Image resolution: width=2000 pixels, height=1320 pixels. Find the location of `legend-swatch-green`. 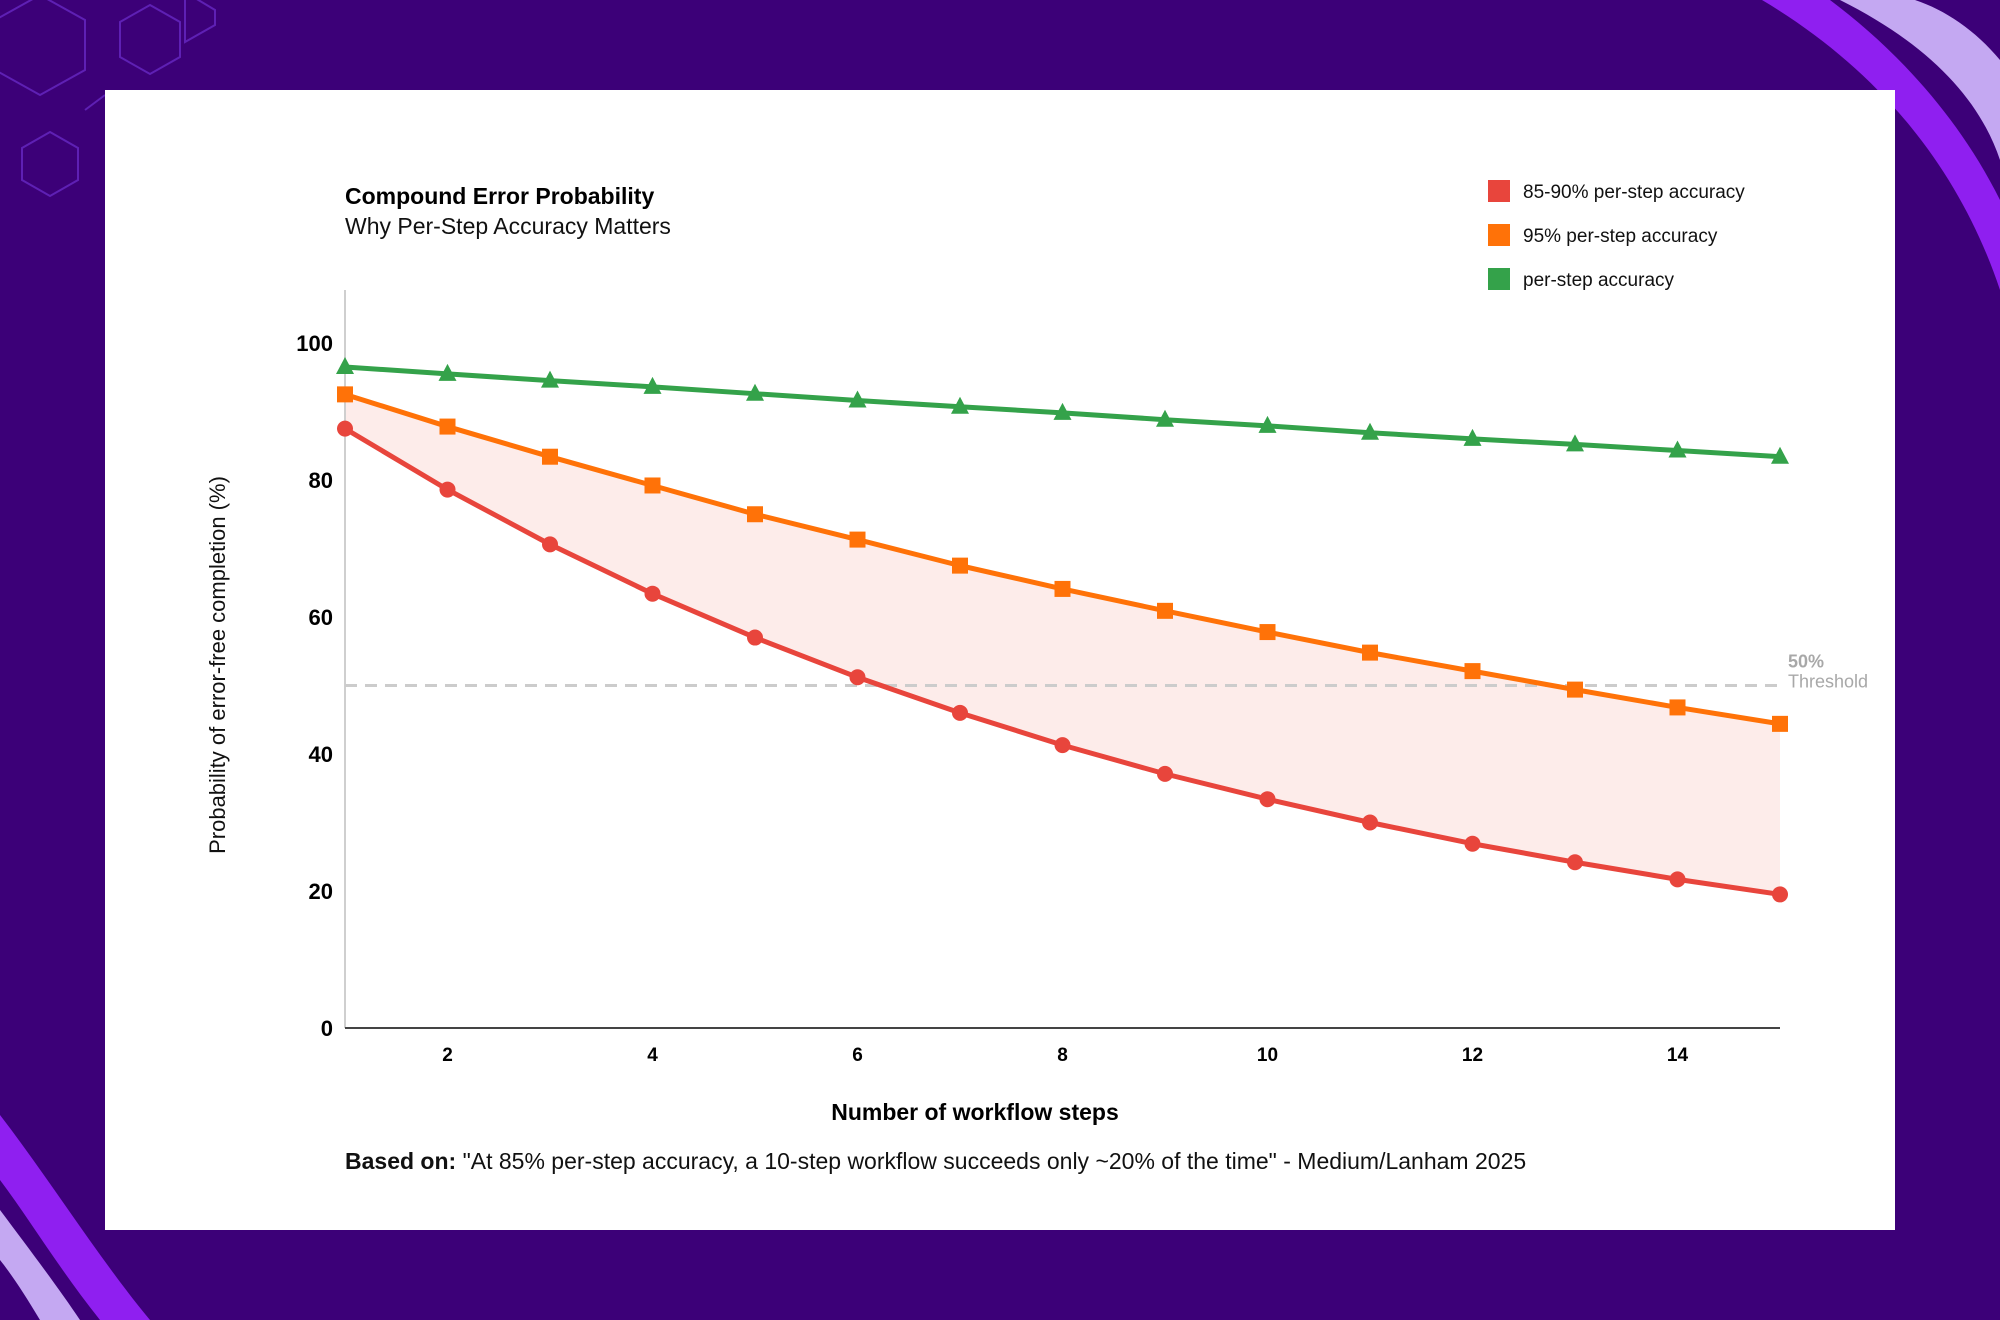

legend-swatch-green is located at coordinates (1499, 279).